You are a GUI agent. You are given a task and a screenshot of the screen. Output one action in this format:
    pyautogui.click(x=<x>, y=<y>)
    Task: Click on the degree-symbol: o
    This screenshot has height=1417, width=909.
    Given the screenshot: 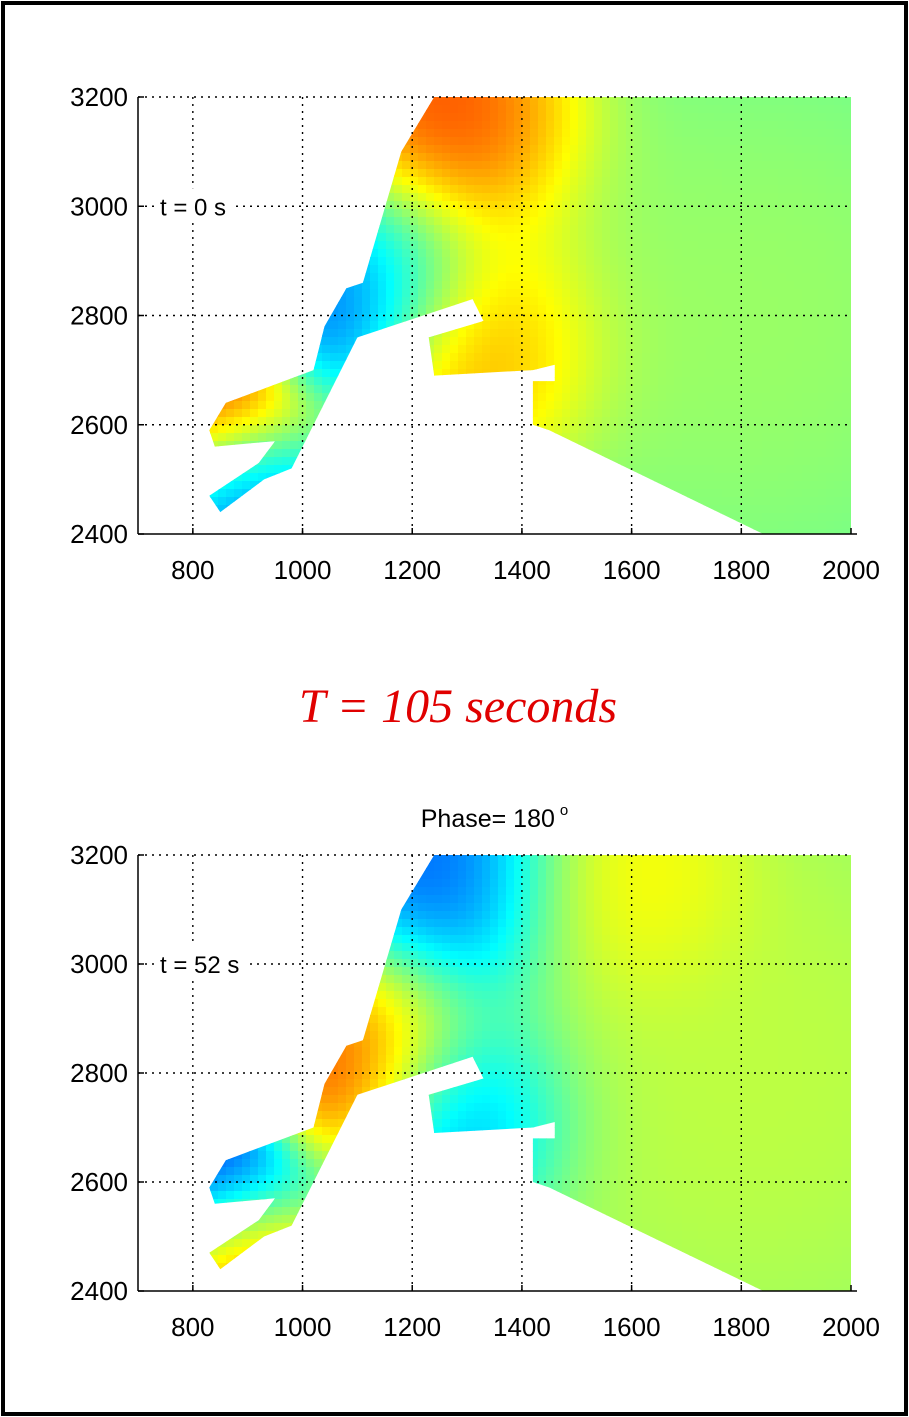 What is the action you would take?
    pyautogui.click(x=564, y=810)
    